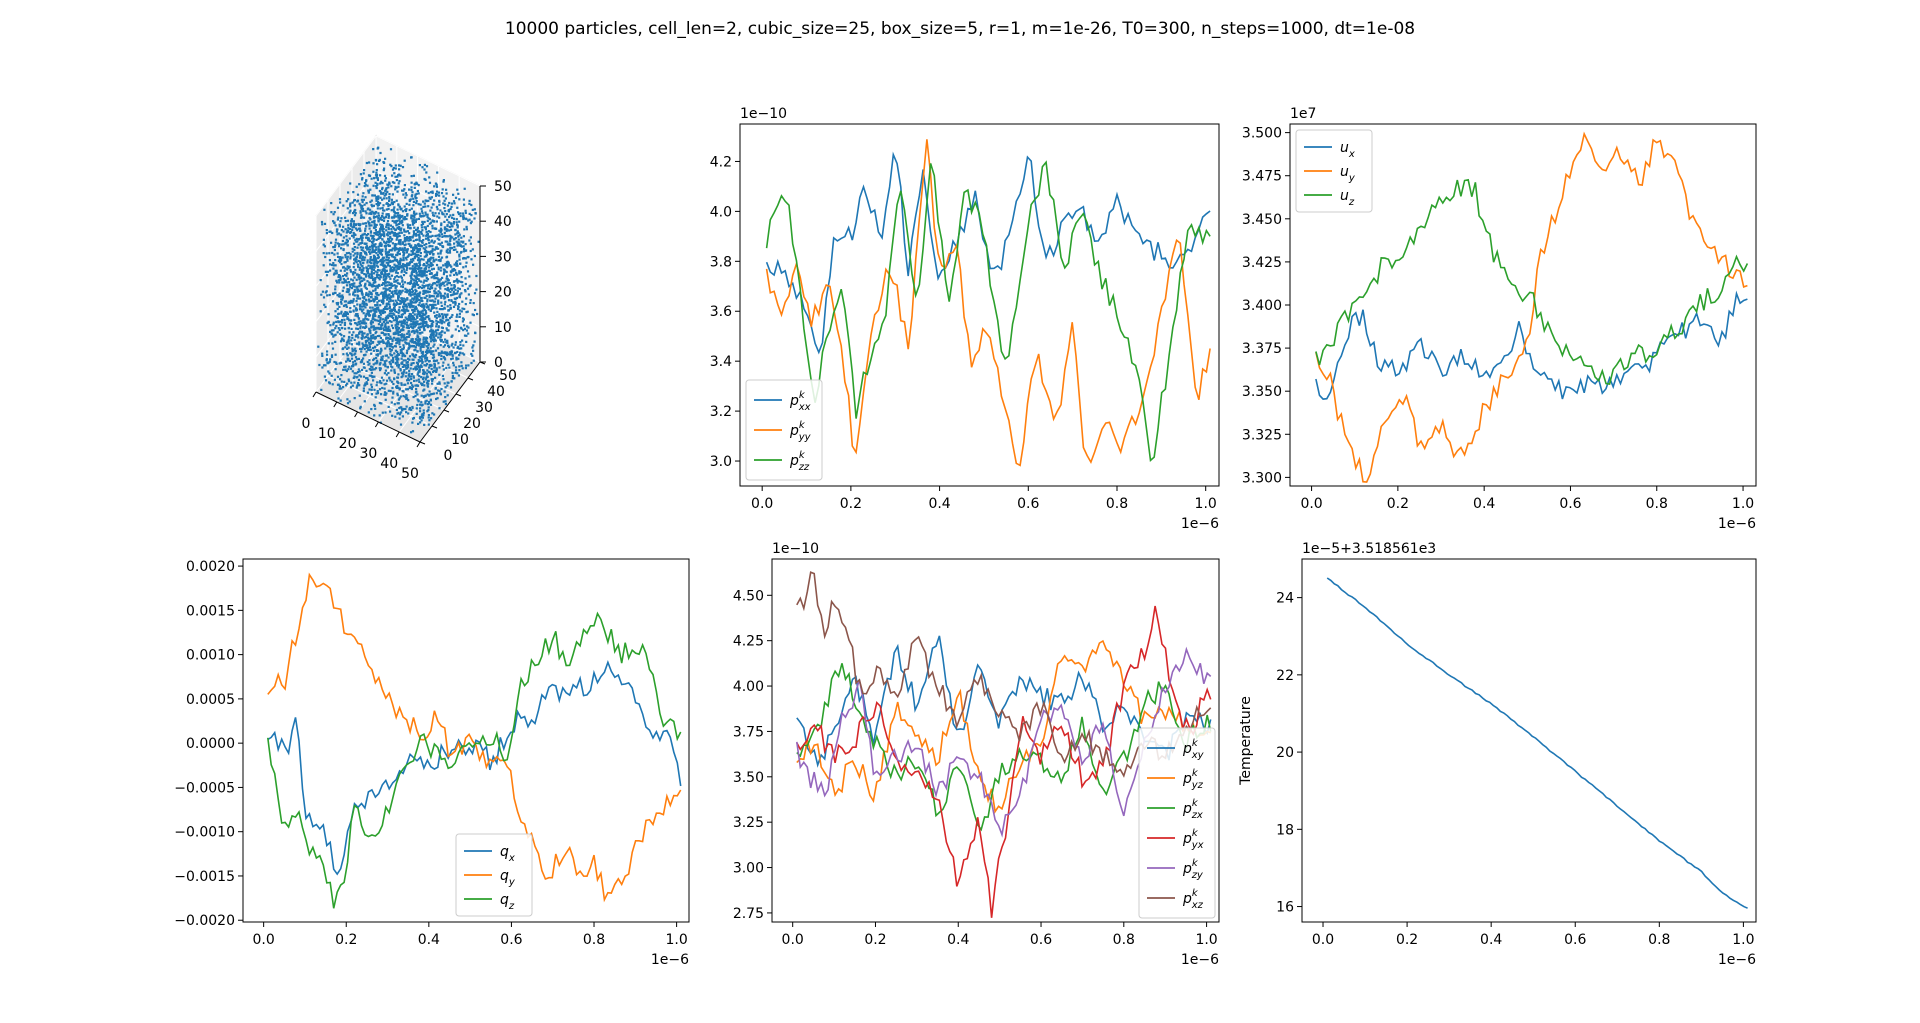  What do you see at coordinates (368, 417) in the screenshot?
I see `x-axis-line` at bounding box center [368, 417].